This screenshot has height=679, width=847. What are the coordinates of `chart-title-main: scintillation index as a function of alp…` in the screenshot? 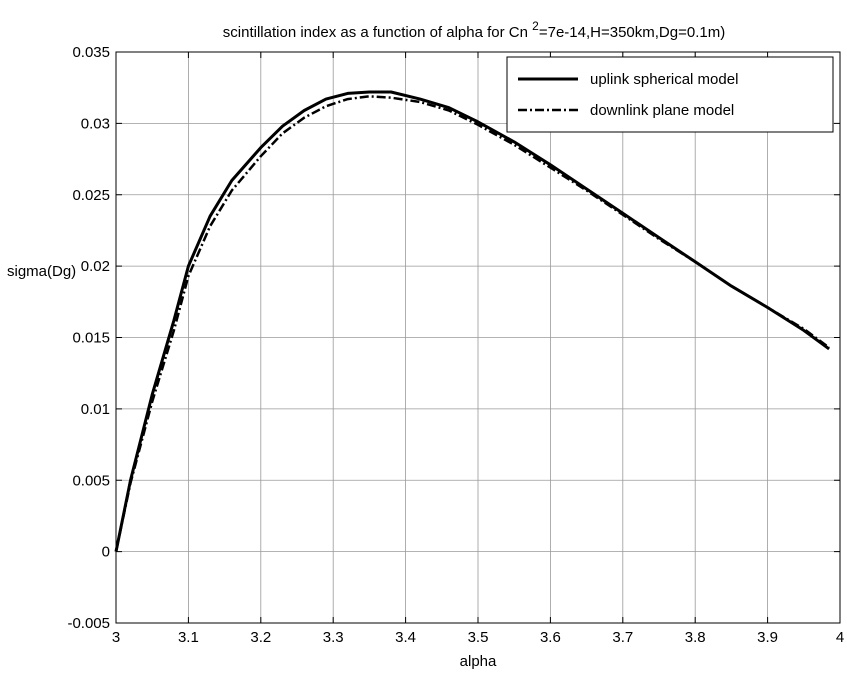 It's located at (377, 32).